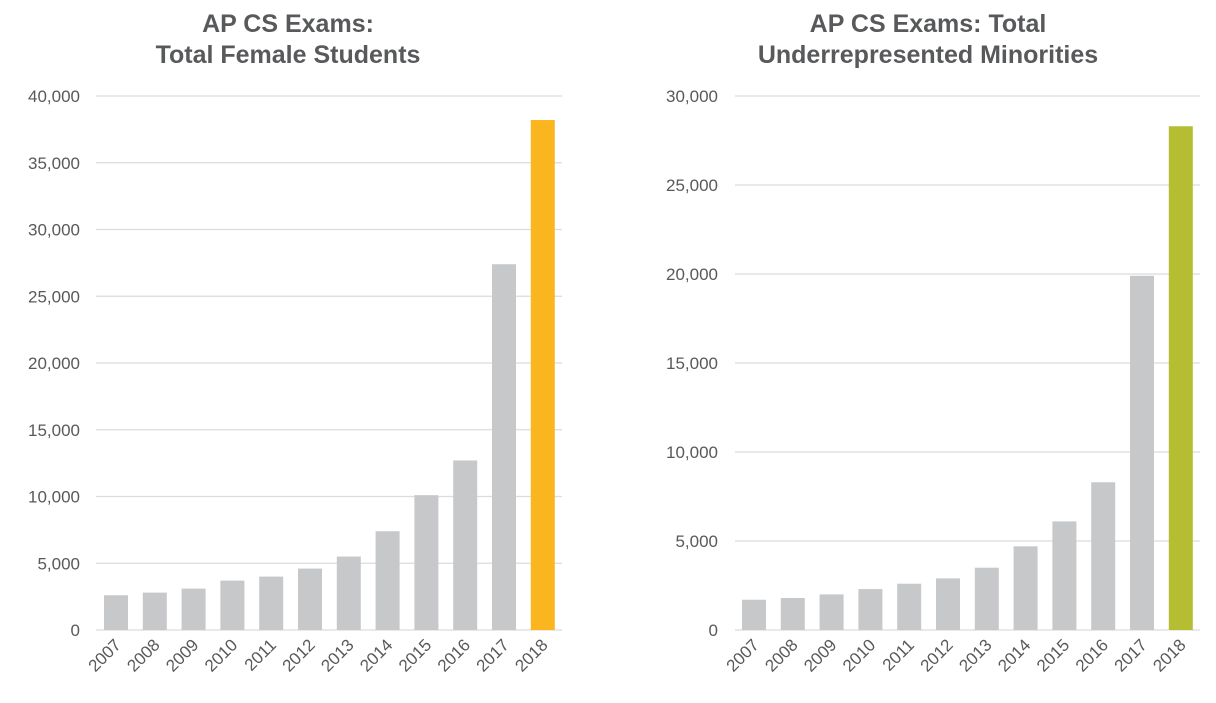 Image resolution: width=1216 pixels, height=703 pixels. What do you see at coordinates (54, 96) in the screenshot?
I see `y-tick-label: 40,000` at bounding box center [54, 96].